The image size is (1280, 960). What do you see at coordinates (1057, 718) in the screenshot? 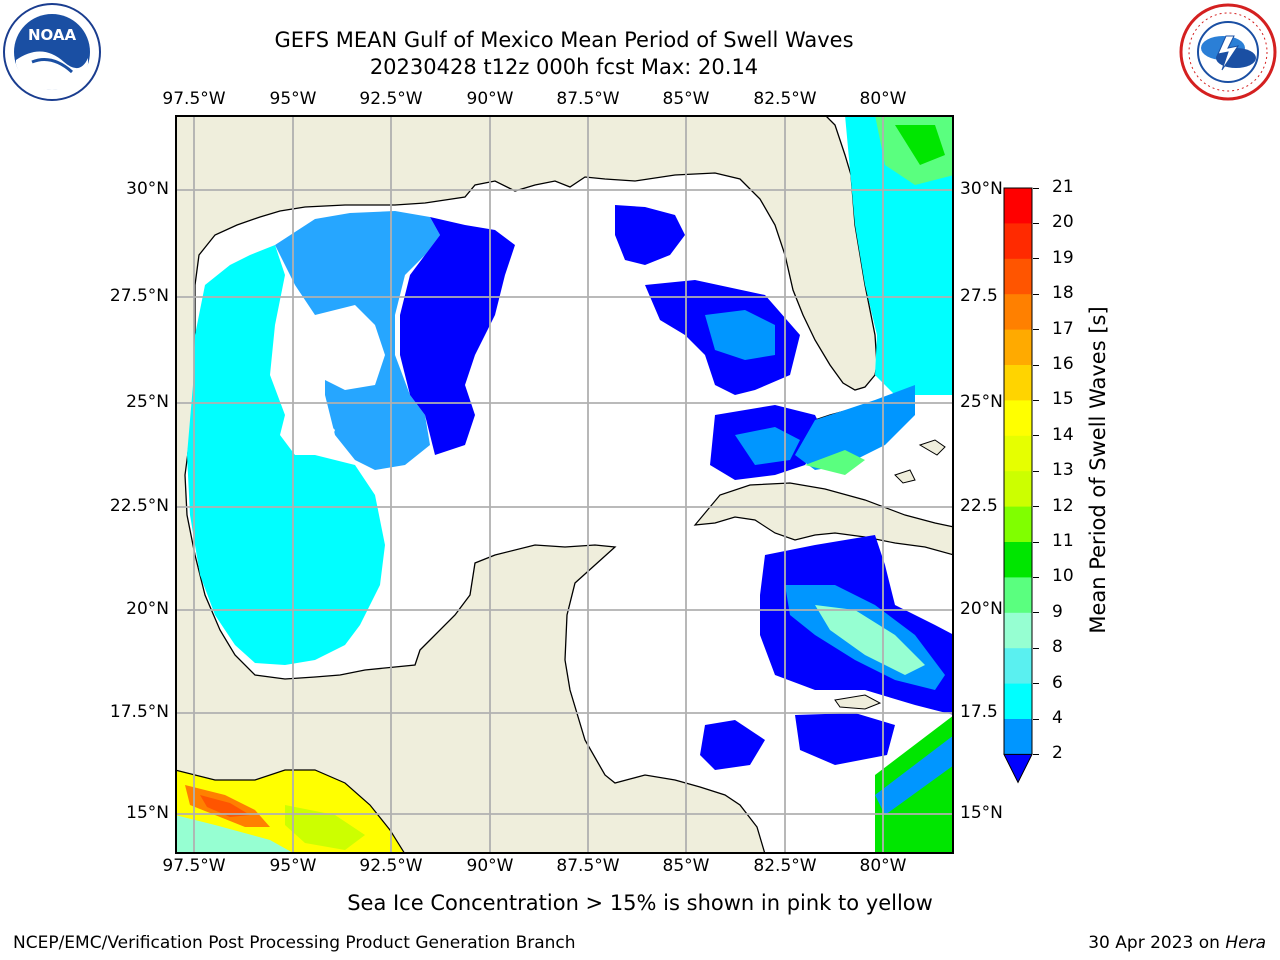
I see `colorbar-tick-label: 4` at bounding box center [1057, 718].